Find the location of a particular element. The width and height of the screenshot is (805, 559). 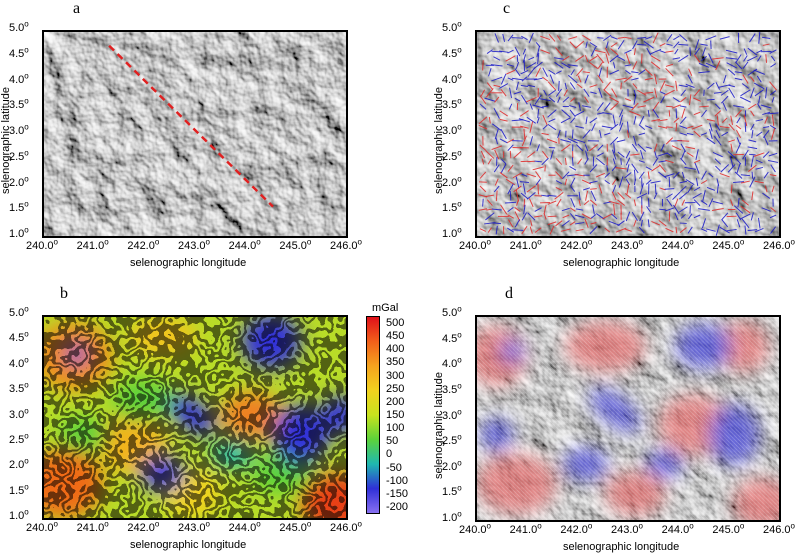

colorbar-tick: 200 is located at coordinates (395, 401).